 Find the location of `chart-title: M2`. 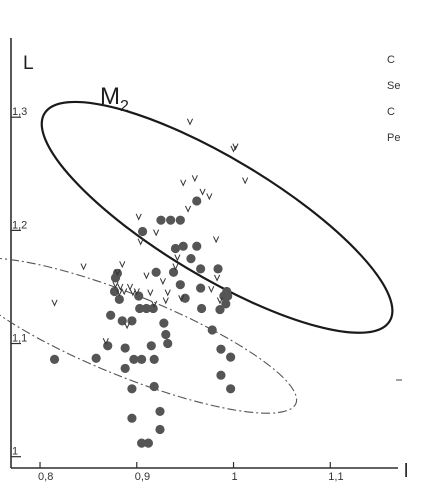

chart-title: M2 is located at coordinates (114, 99).